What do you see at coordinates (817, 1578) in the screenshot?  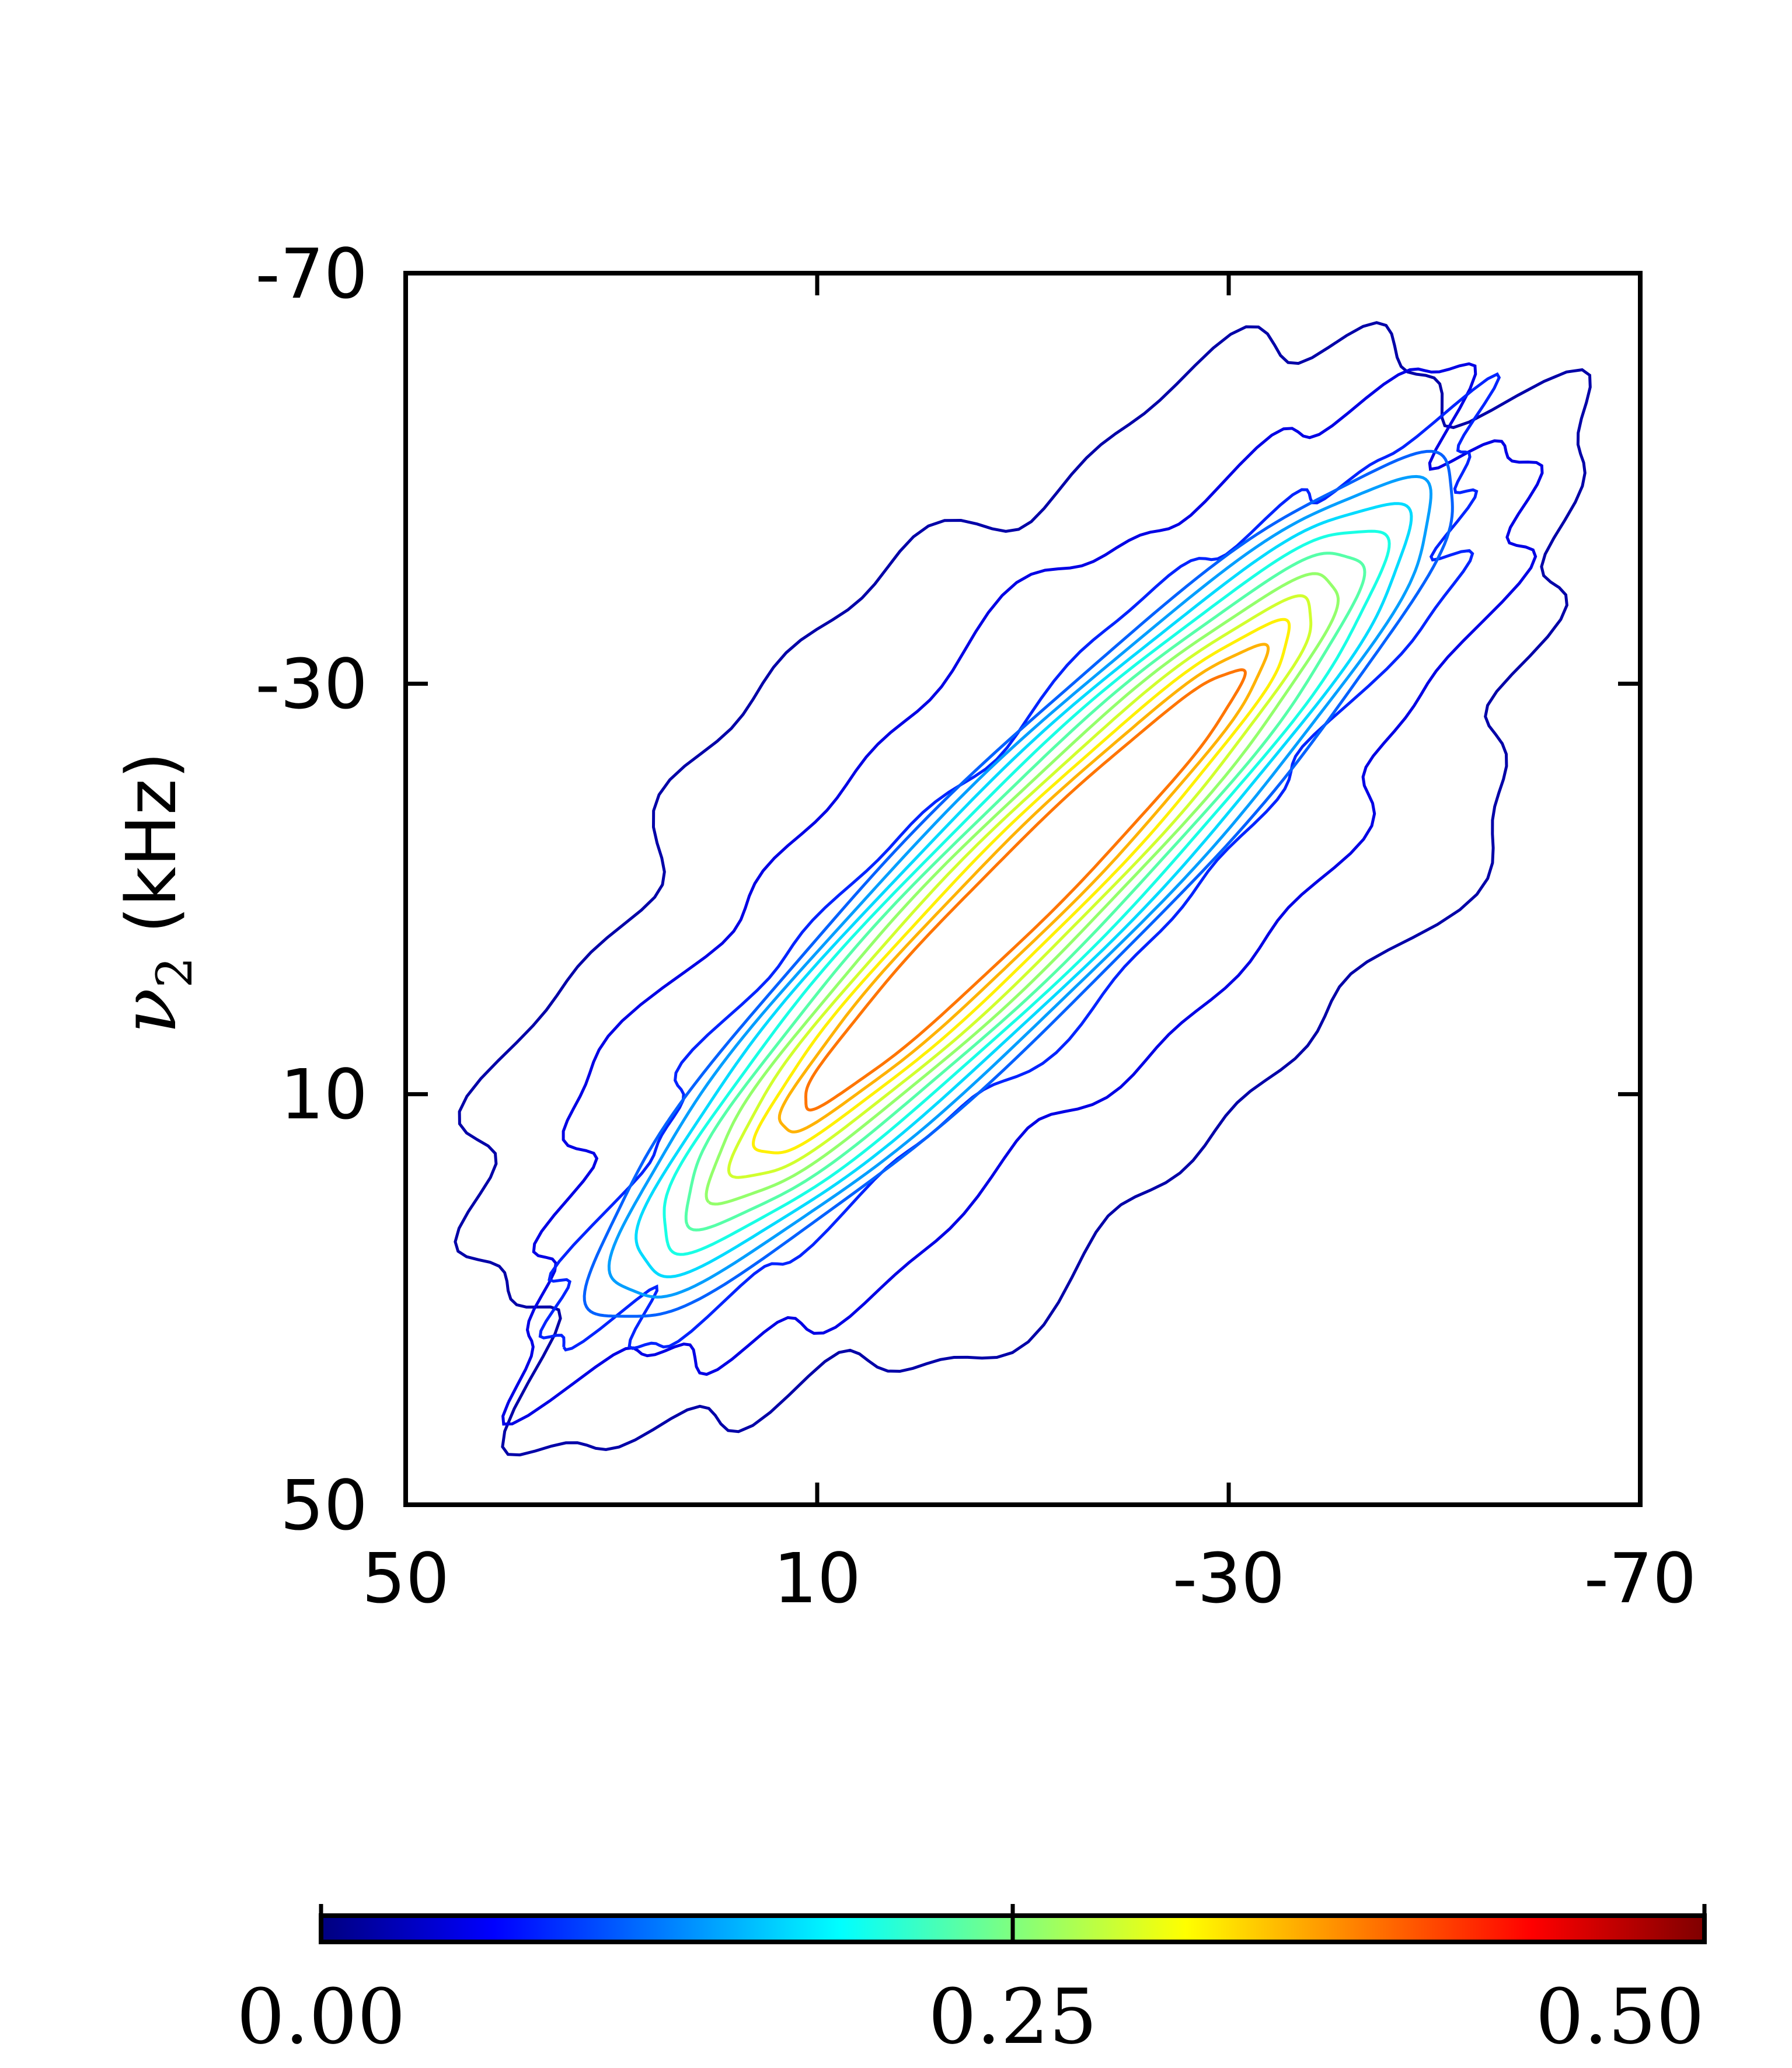 I see `x-tick-label: 10` at bounding box center [817, 1578].